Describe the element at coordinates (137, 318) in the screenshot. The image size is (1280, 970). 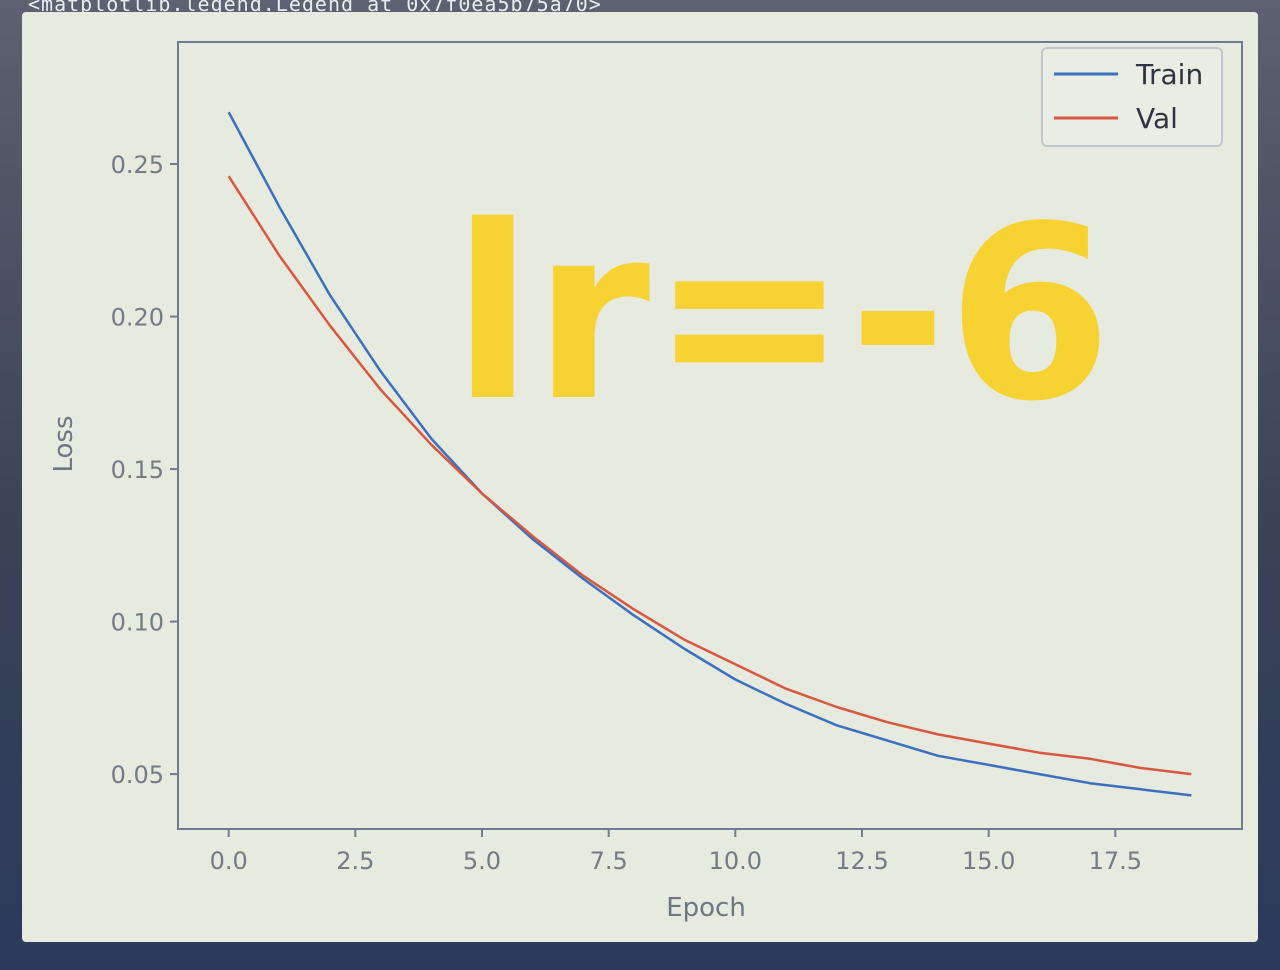
I see `y-tick-label: 0.20` at that location.